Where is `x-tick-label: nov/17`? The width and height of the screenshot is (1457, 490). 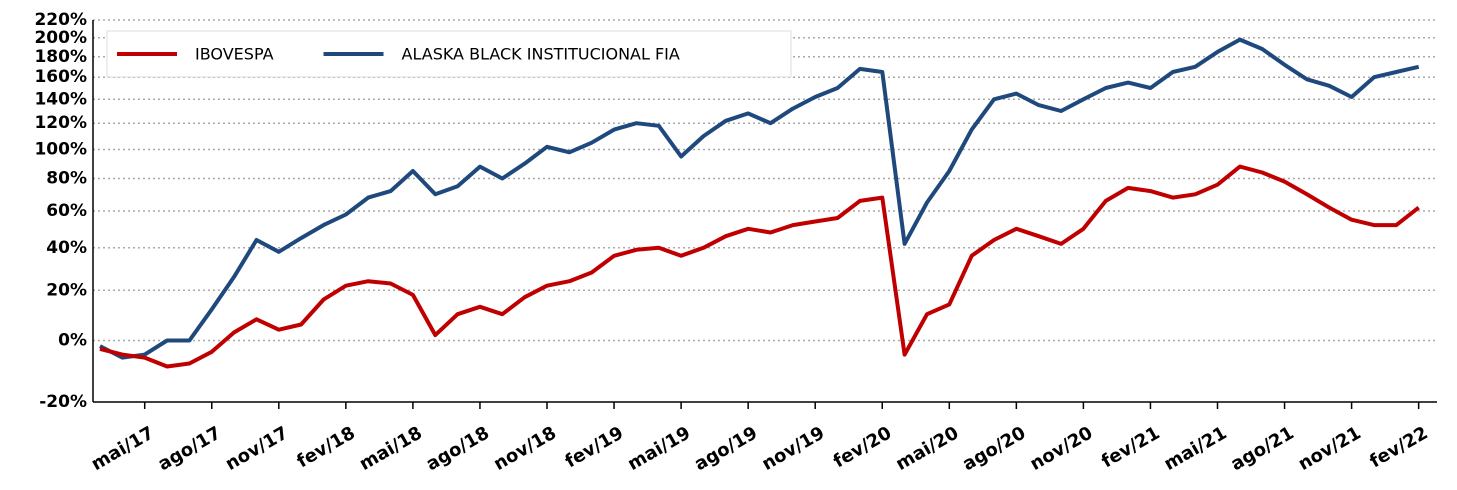 x-tick-label: nov/17 is located at coordinates (257, 448).